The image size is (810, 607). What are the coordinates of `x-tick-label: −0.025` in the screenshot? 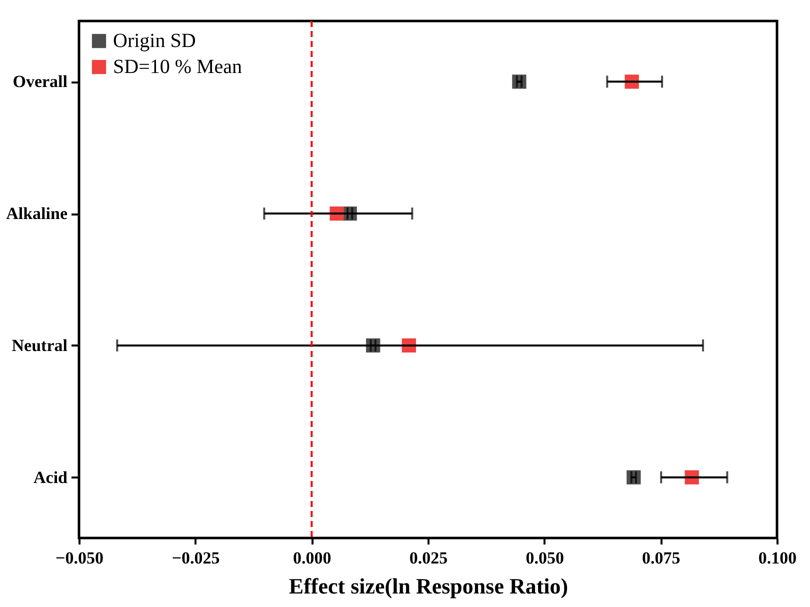 It's located at (196, 558).